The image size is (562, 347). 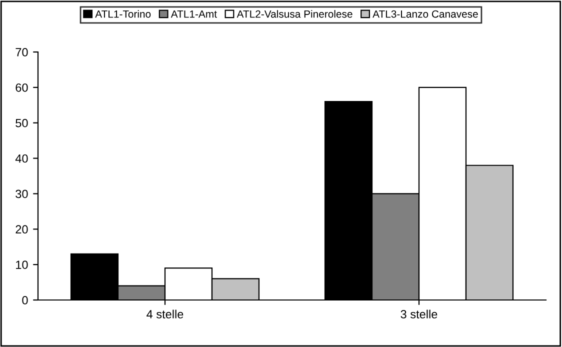 I want to click on y-tick-label: 30, so click(x=22, y=194).